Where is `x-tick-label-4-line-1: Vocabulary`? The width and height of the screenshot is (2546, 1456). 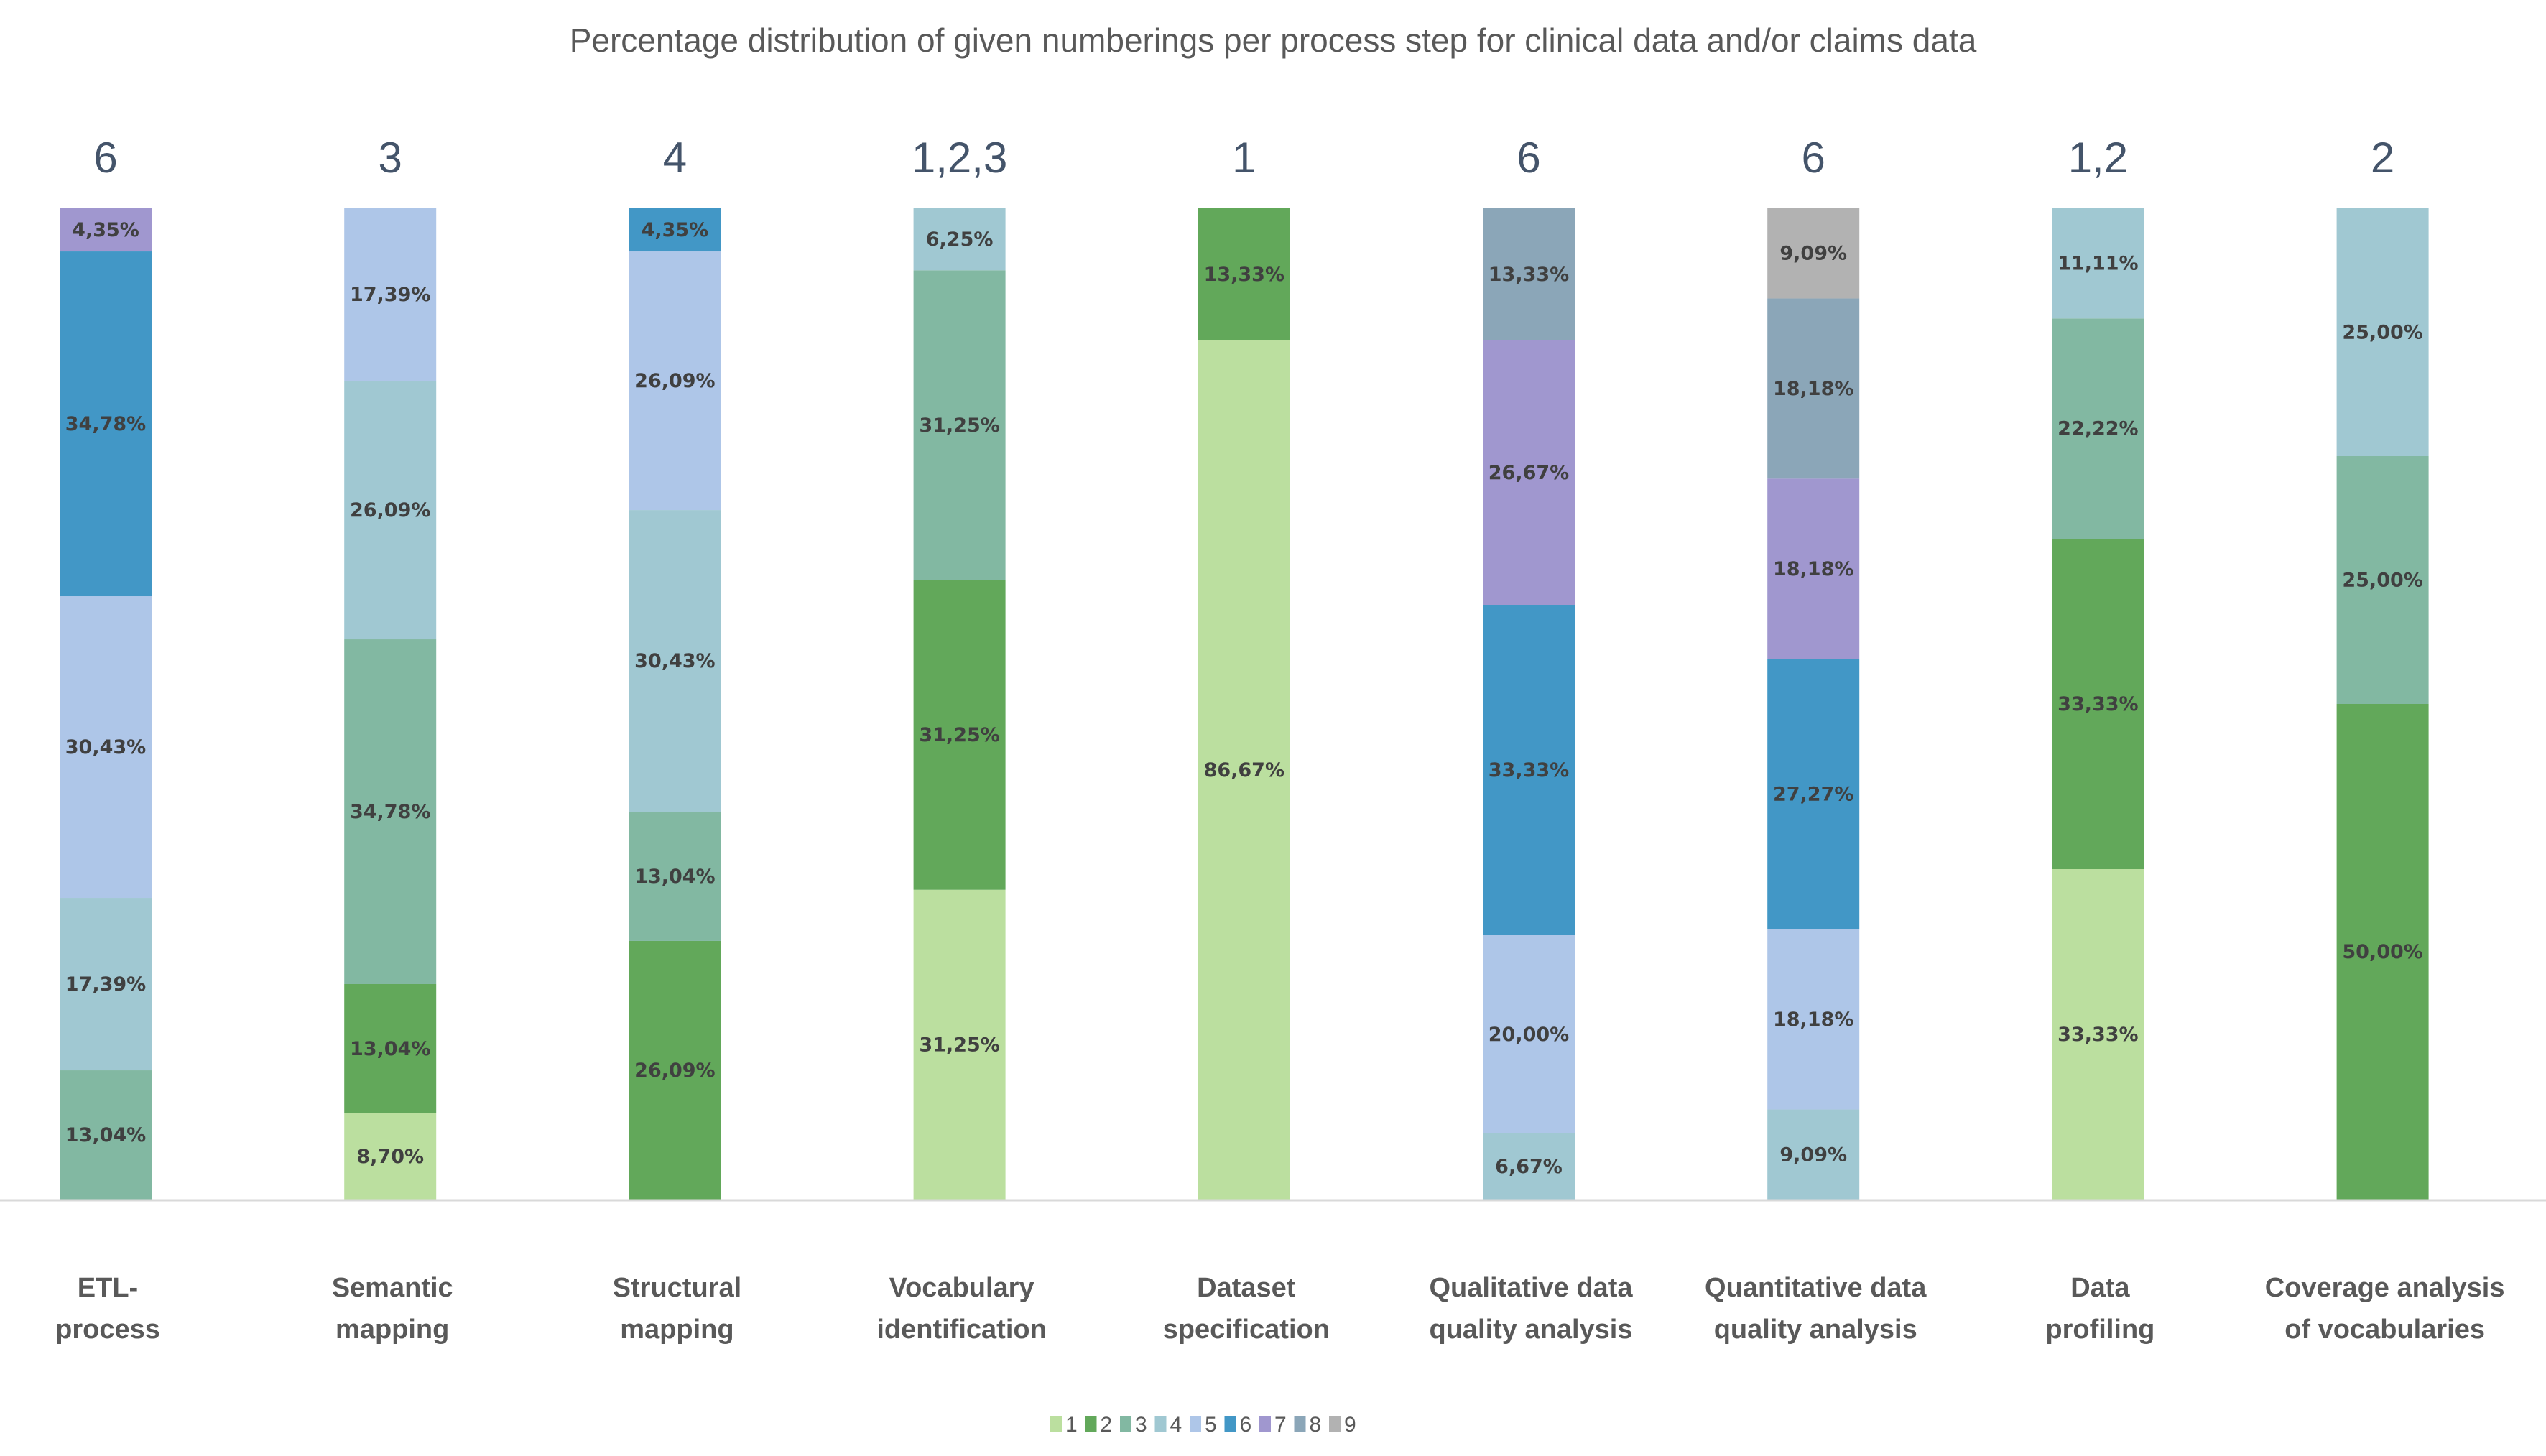 x-tick-label-4-line-1: Vocabulary is located at coordinates (961, 1288).